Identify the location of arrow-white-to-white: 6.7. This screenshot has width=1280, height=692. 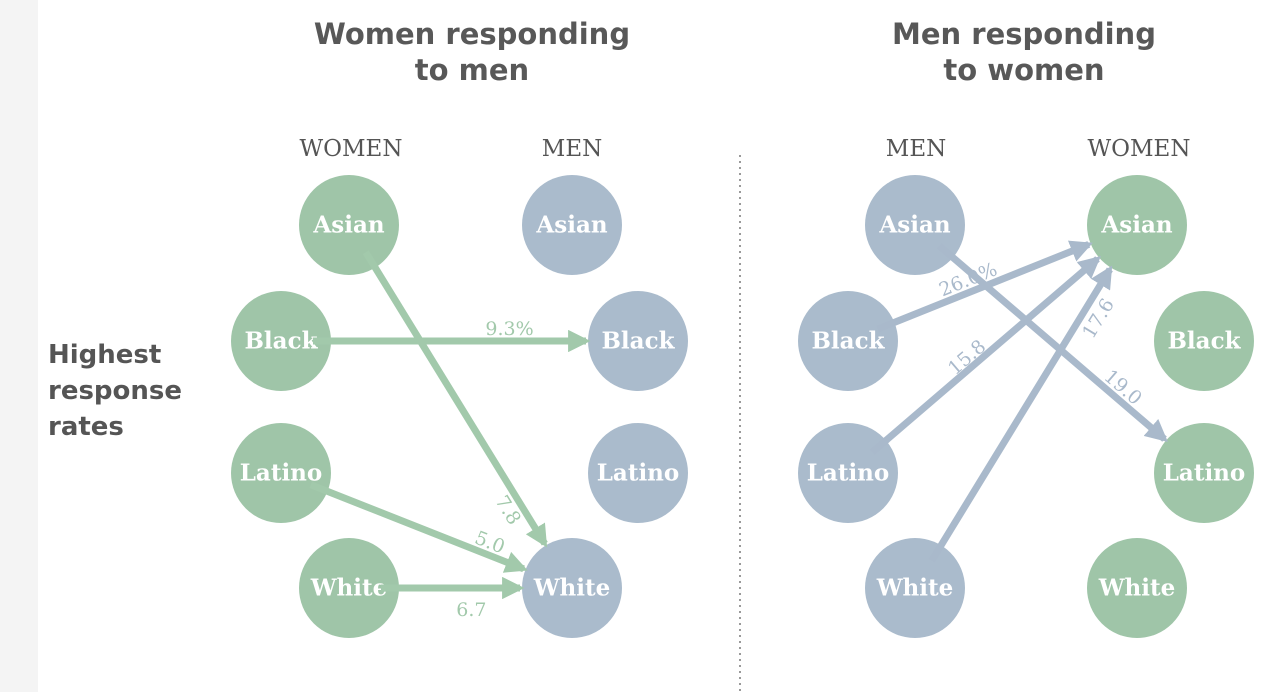
(453, 598).